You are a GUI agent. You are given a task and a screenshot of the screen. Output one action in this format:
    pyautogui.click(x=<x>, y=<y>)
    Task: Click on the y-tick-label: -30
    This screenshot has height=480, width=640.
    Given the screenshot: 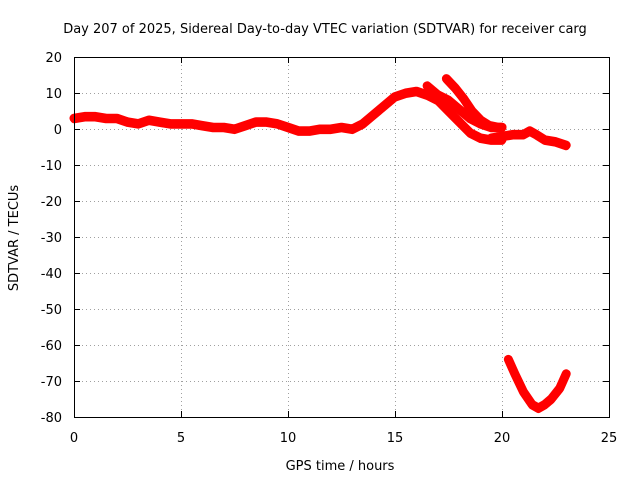 What is the action you would take?
    pyautogui.click(x=51, y=238)
    